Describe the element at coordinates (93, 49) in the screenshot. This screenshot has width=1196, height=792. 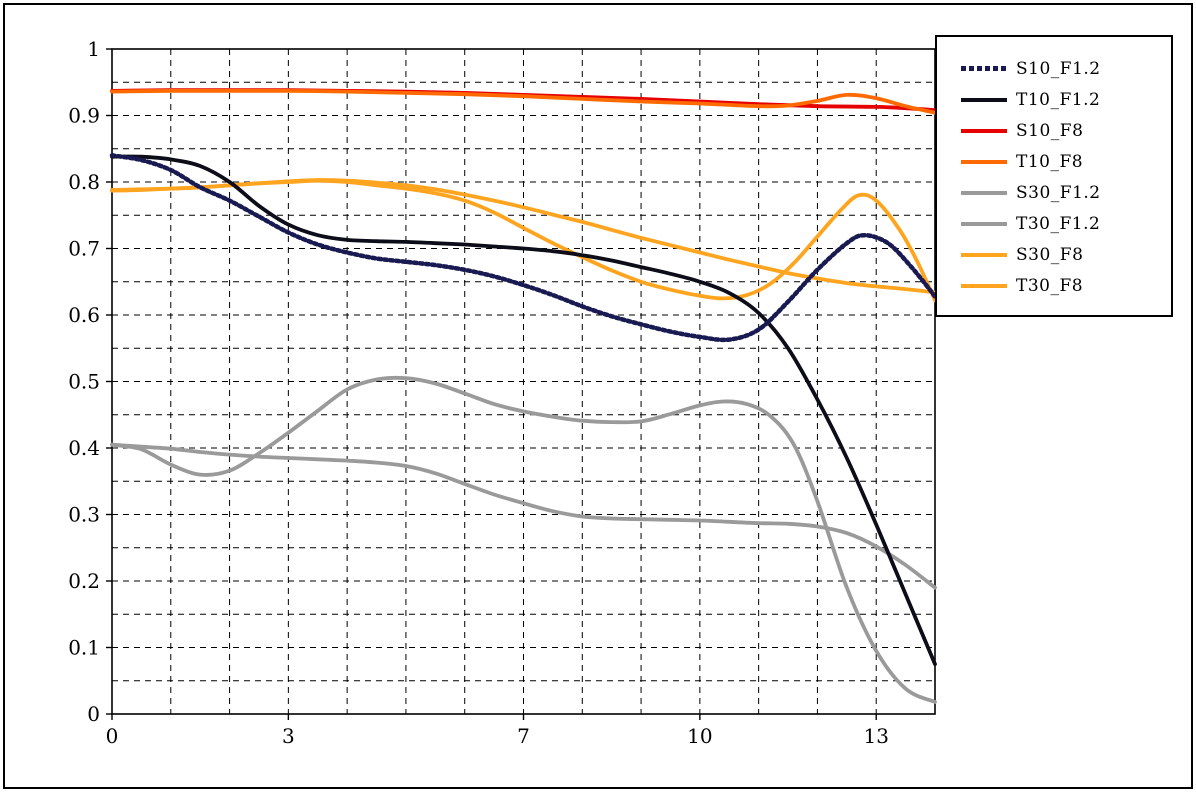
I see `y-tick-label: 1` at that location.